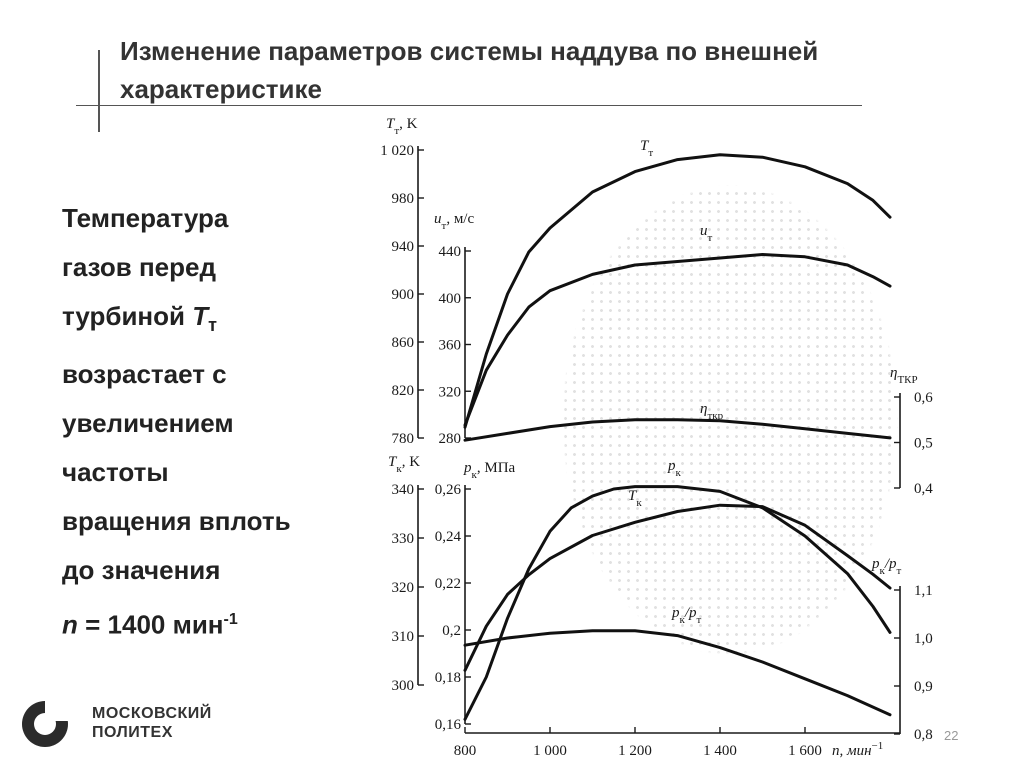 This screenshot has width=1024, height=767. Describe the element at coordinates (686, 615) in the screenshot. I see `series-label-5: pк/pт` at that location.